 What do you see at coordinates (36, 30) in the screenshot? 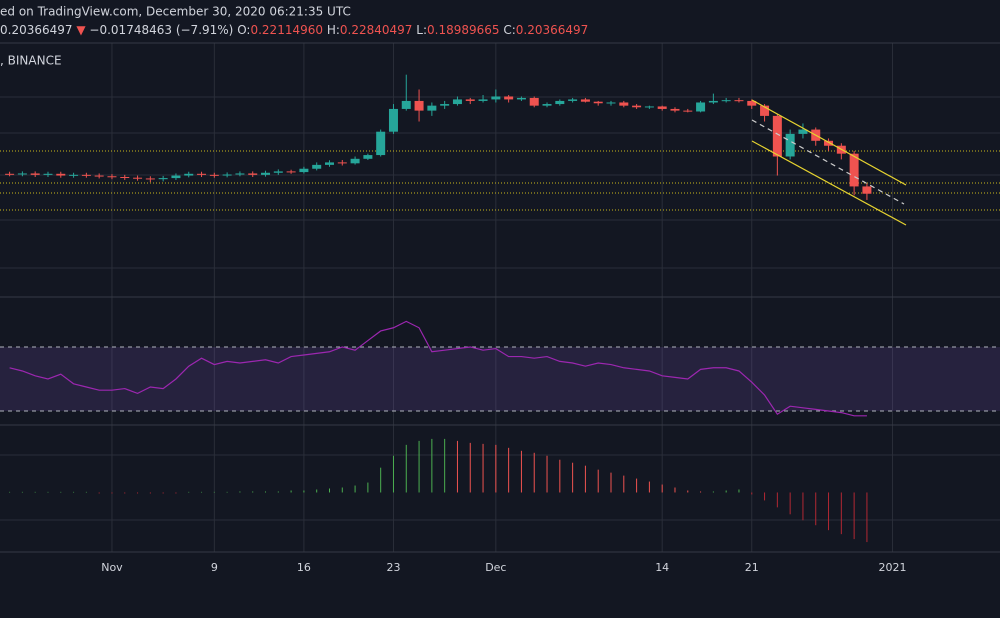
I see `last-price: 0.20366497` at bounding box center [36, 30].